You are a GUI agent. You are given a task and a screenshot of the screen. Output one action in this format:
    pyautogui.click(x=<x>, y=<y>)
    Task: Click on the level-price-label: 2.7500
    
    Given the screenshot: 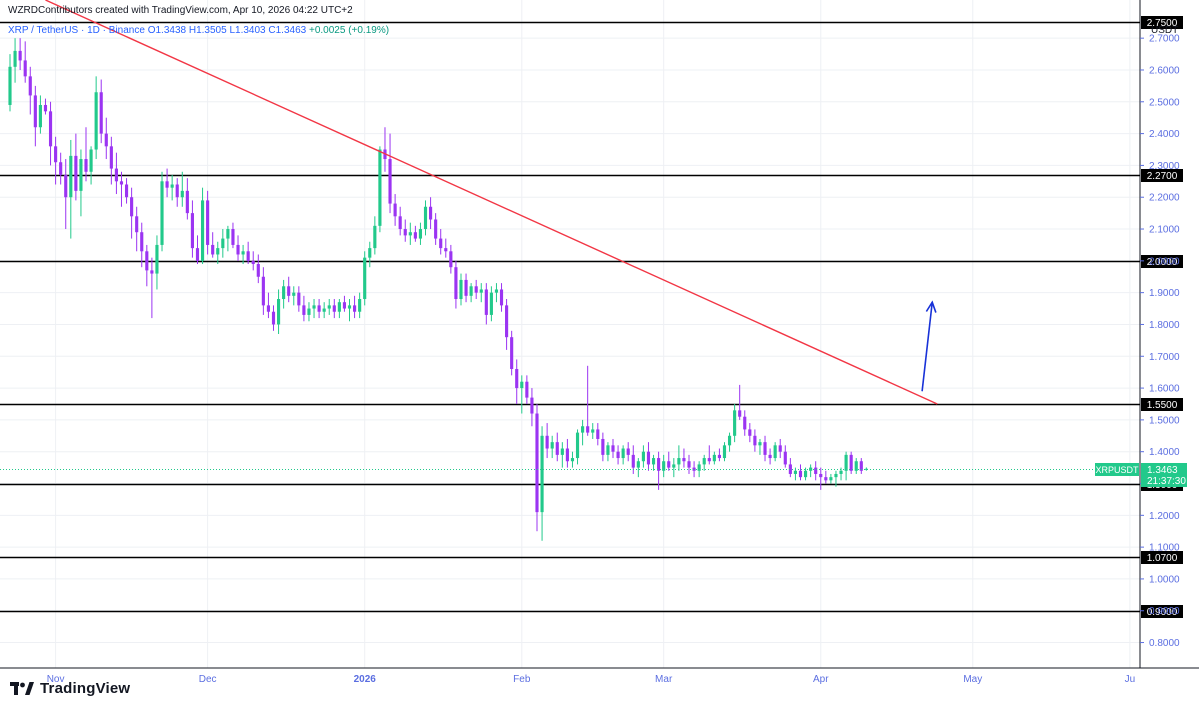 What is the action you would take?
    pyautogui.click(x=1162, y=23)
    